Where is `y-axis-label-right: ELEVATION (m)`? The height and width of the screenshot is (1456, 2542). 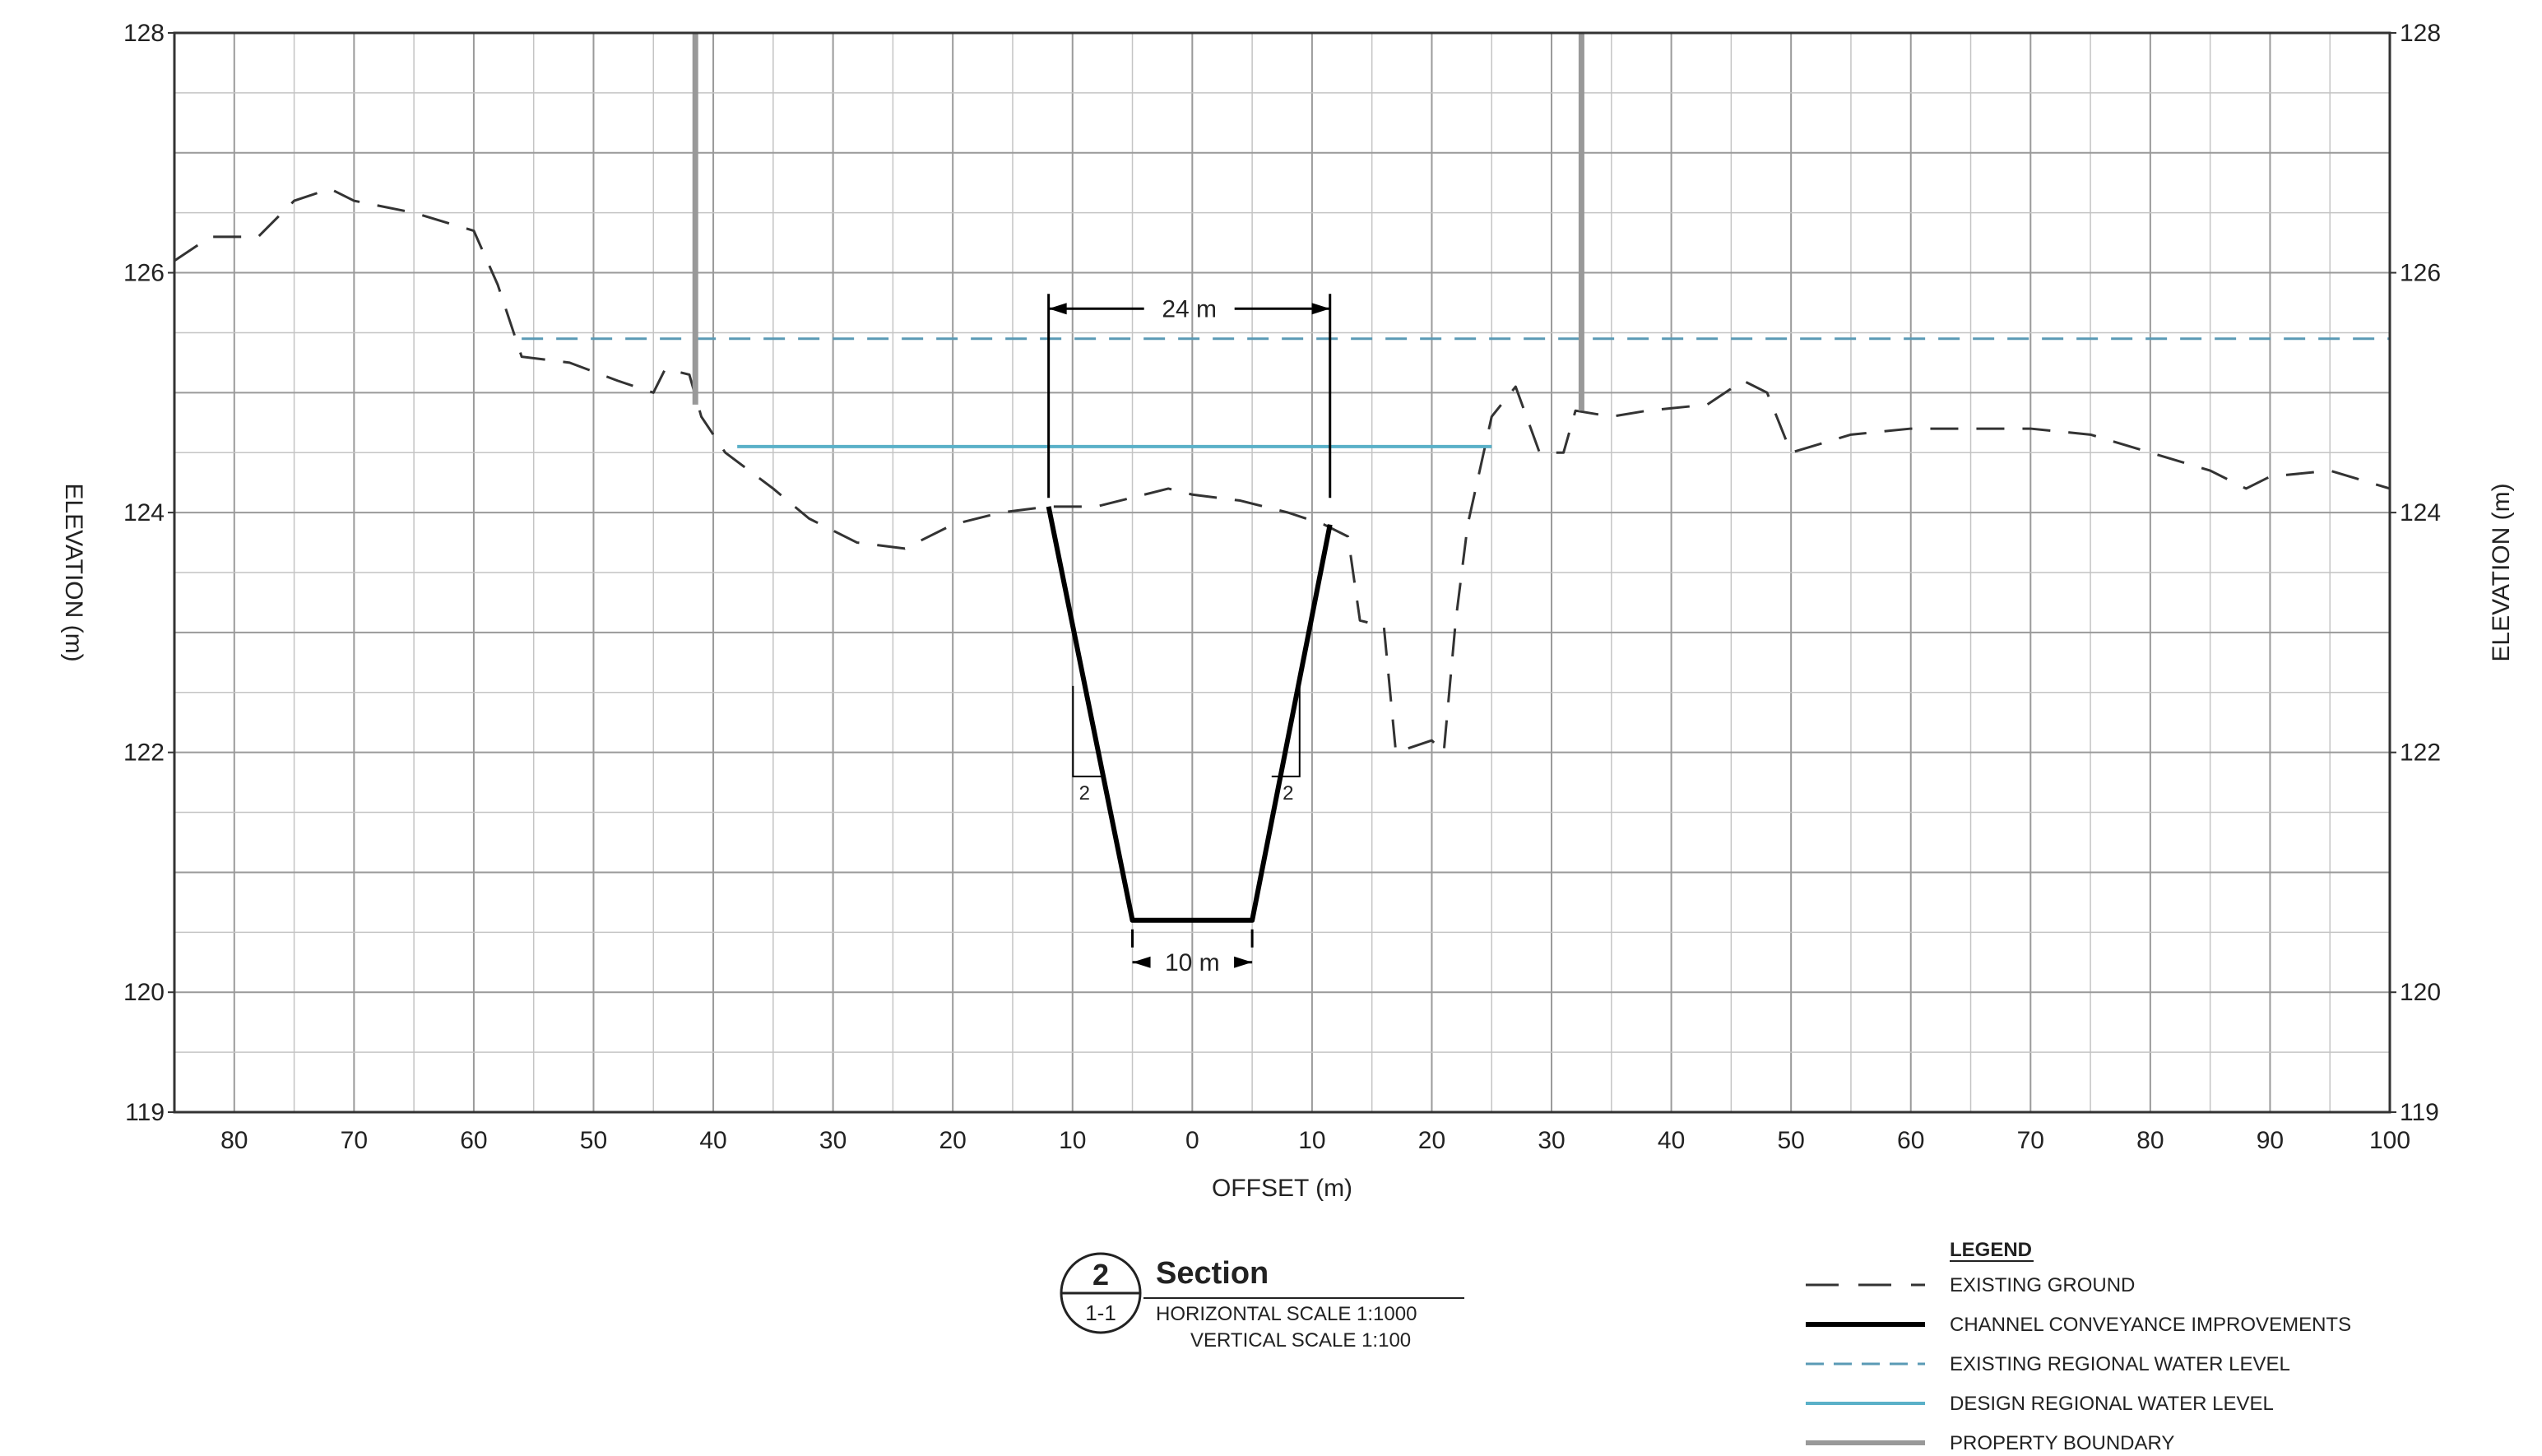 y-axis-label-right: ELEVATION (m) is located at coordinates (2501, 572).